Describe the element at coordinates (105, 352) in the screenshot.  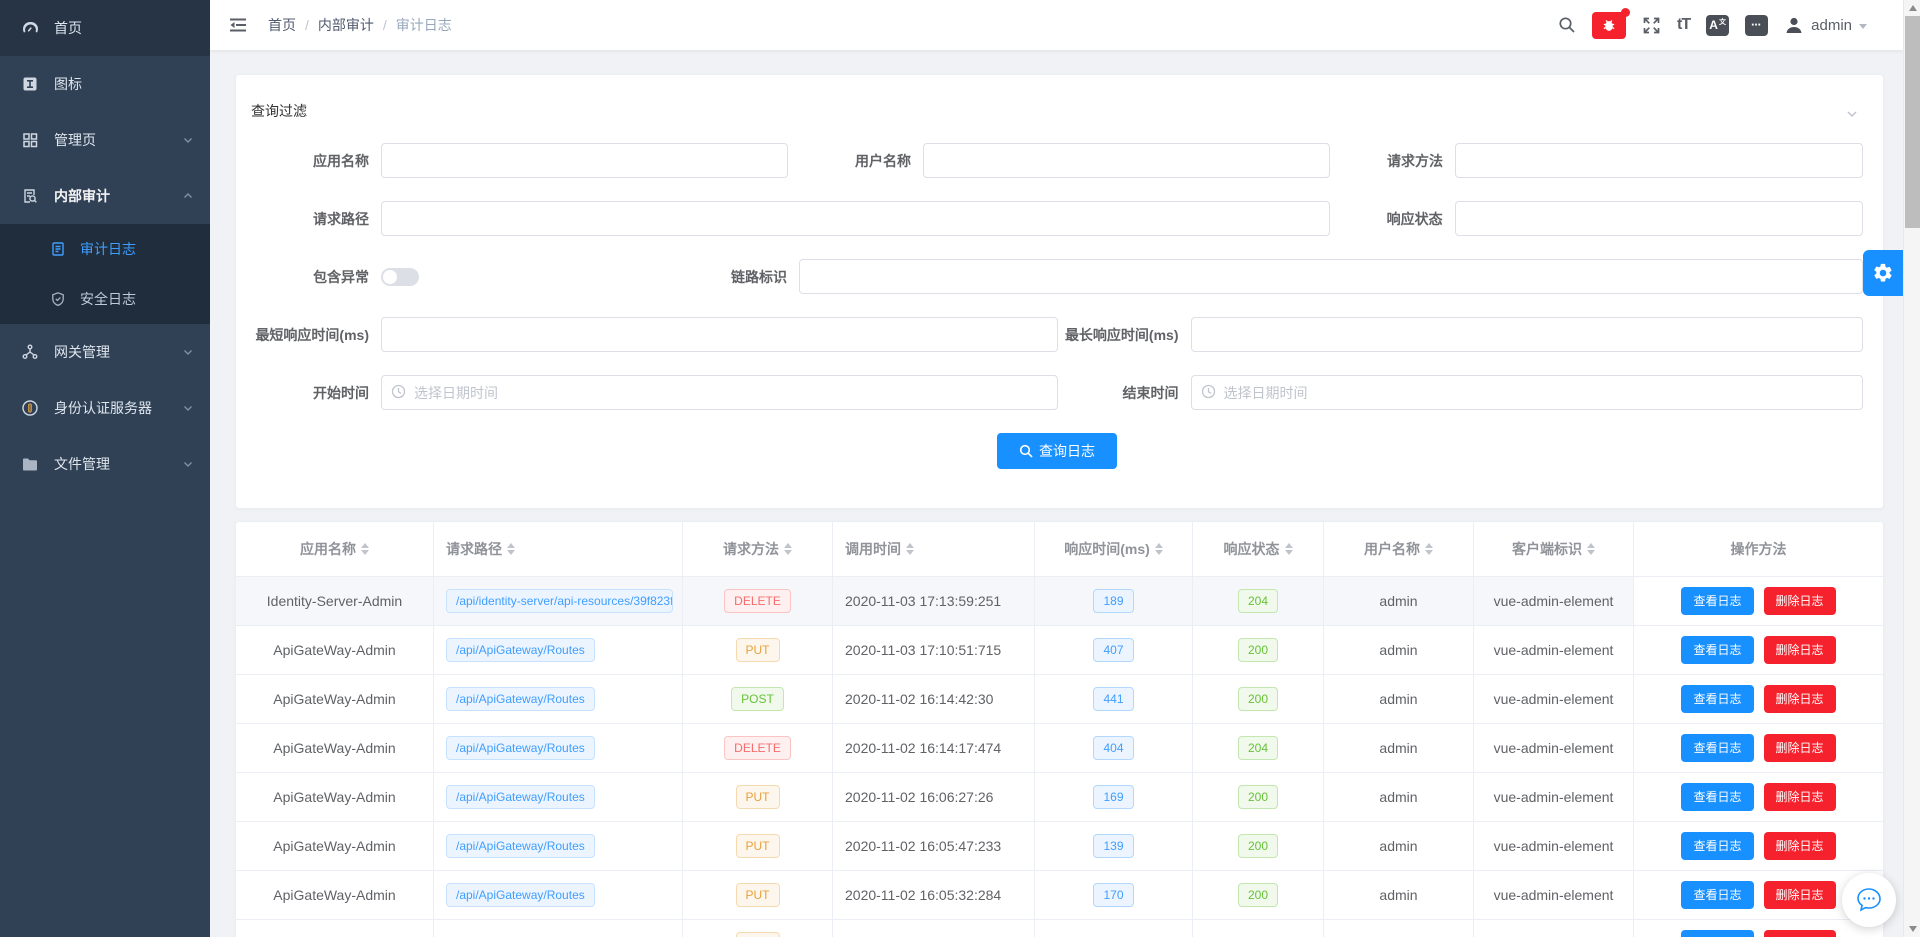
I see `sidebar-item-gateway: 网关管理` at that location.